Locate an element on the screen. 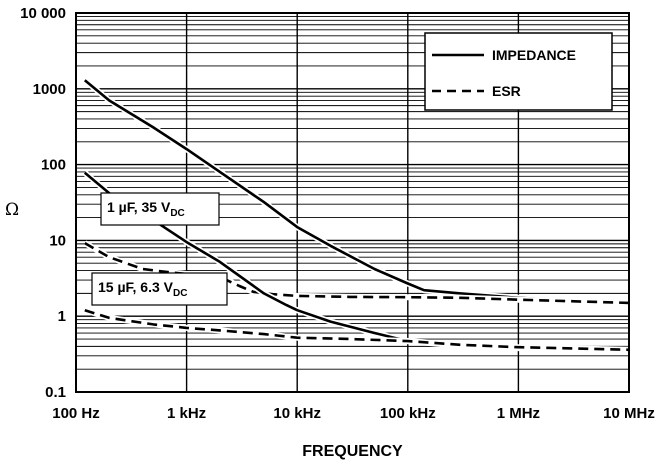 The width and height of the screenshot is (662, 462). y-tick-label: 1 is located at coordinates (62, 316).